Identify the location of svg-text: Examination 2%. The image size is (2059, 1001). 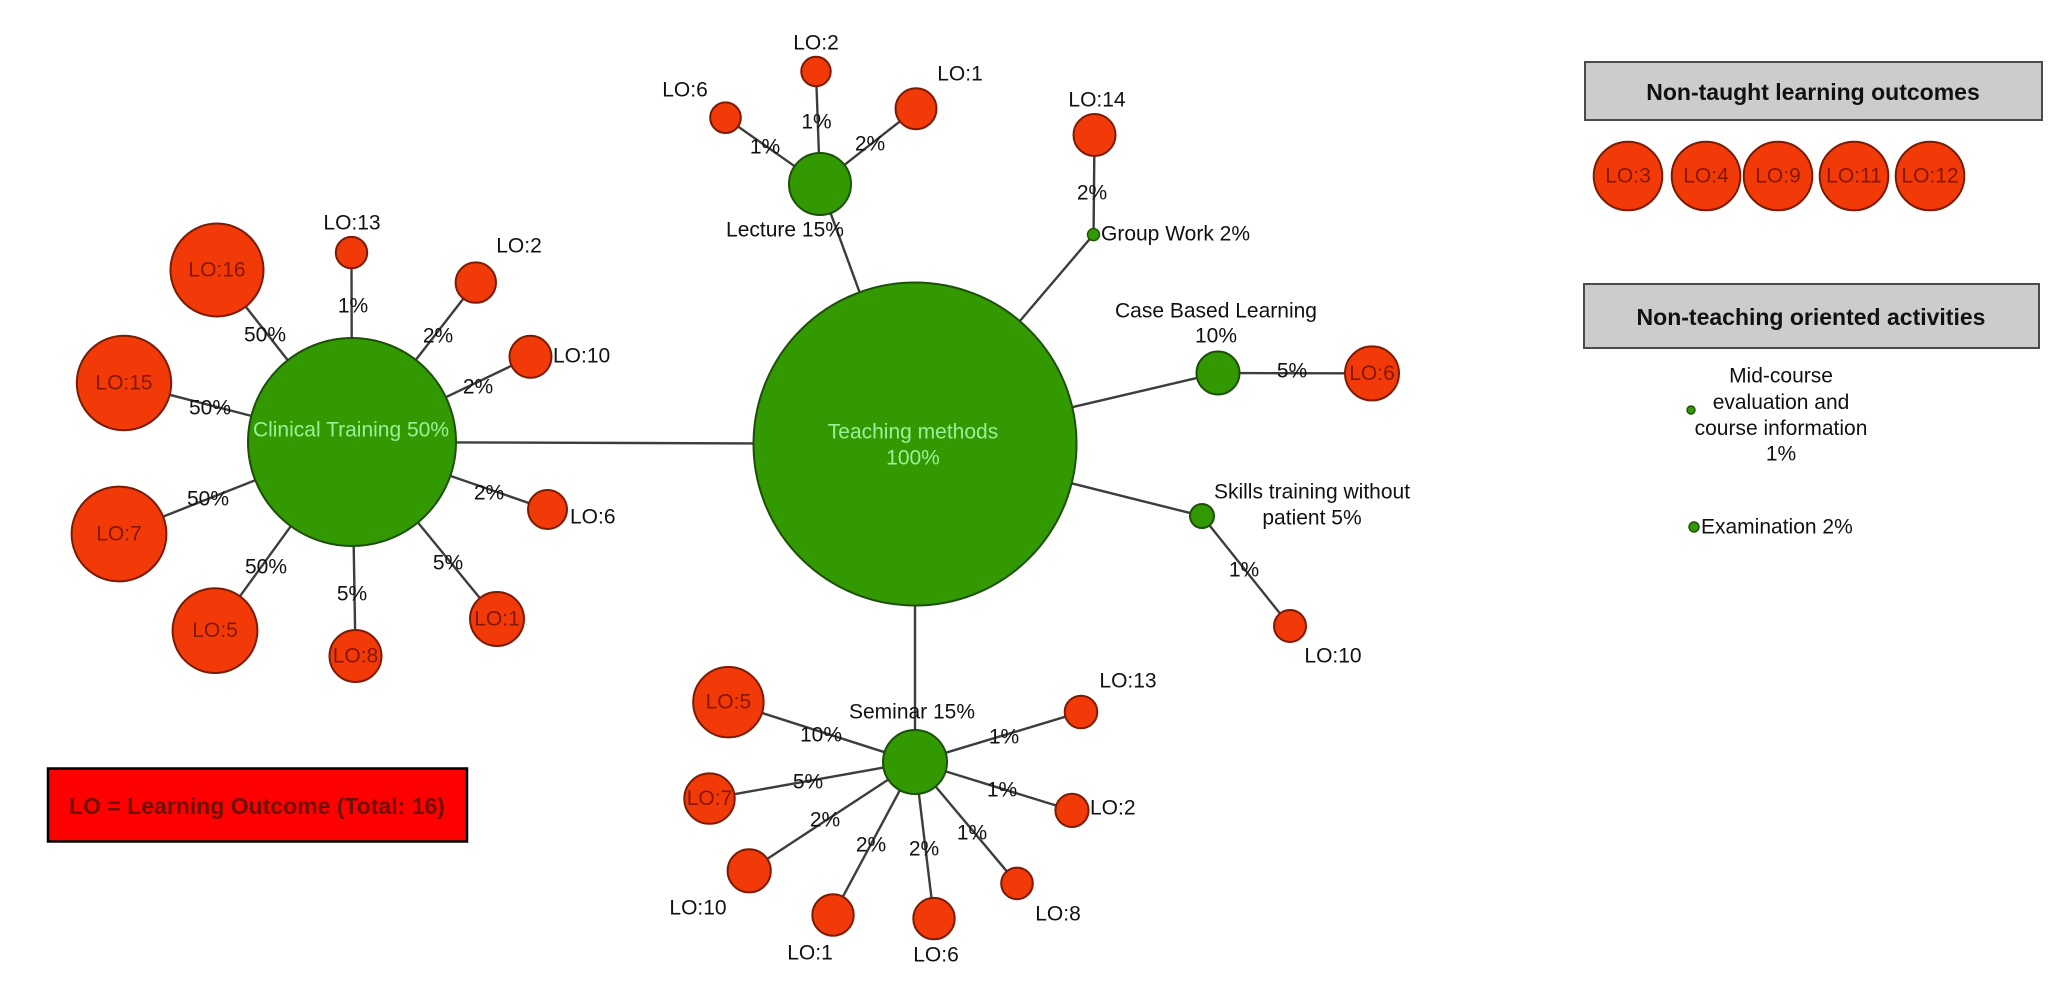
(1777, 527).